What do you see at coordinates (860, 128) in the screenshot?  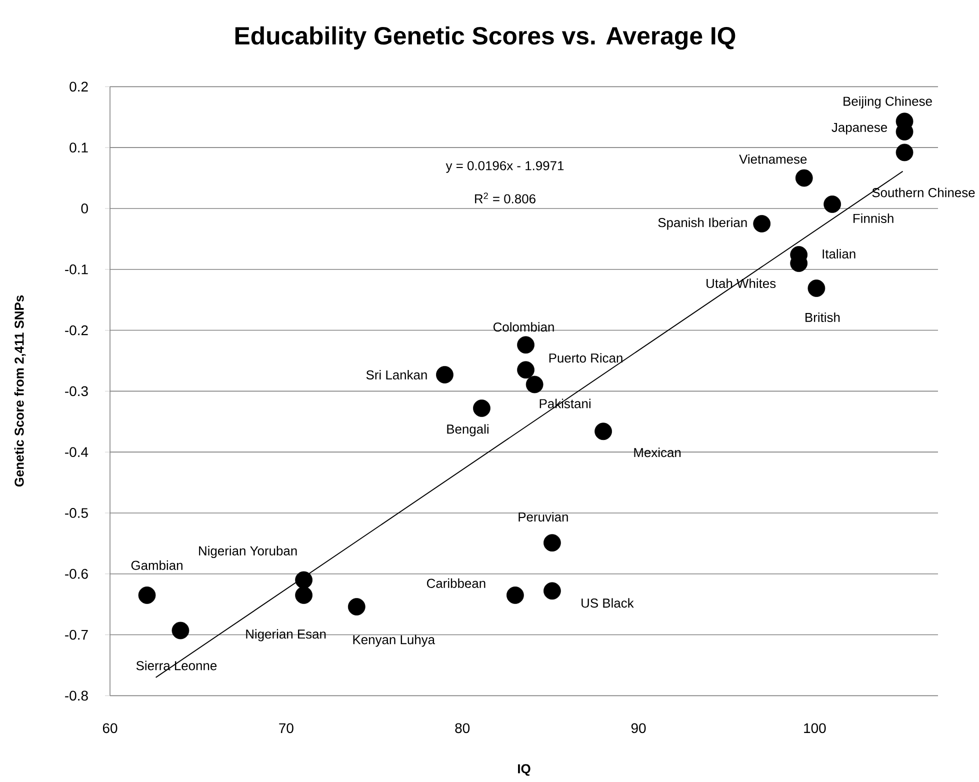 I see `annotation: Japanese` at bounding box center [860, 128].